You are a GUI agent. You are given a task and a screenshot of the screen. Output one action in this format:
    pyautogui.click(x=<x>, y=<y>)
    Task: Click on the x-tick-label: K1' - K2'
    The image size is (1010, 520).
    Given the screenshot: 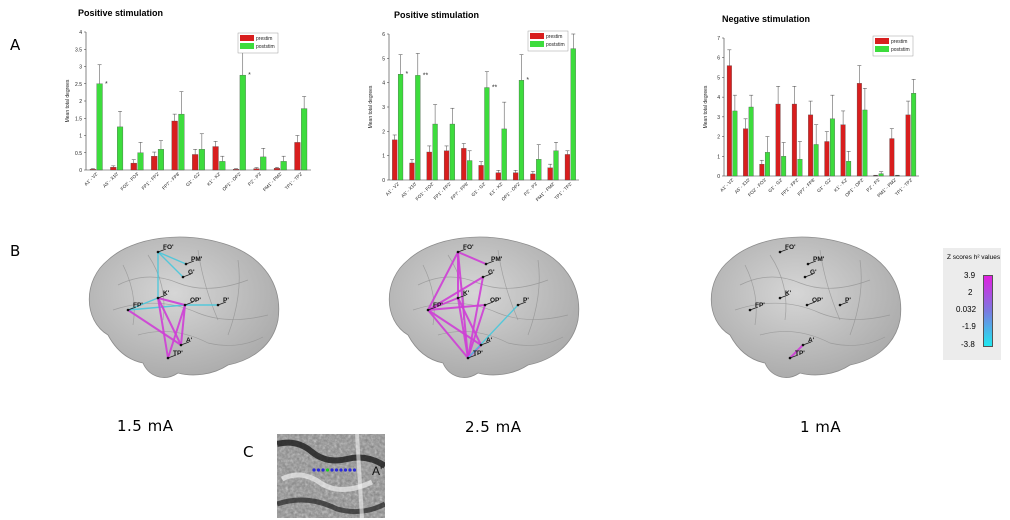 What is the action you would take?
    pyautogui.click(x=214, y=179)
    